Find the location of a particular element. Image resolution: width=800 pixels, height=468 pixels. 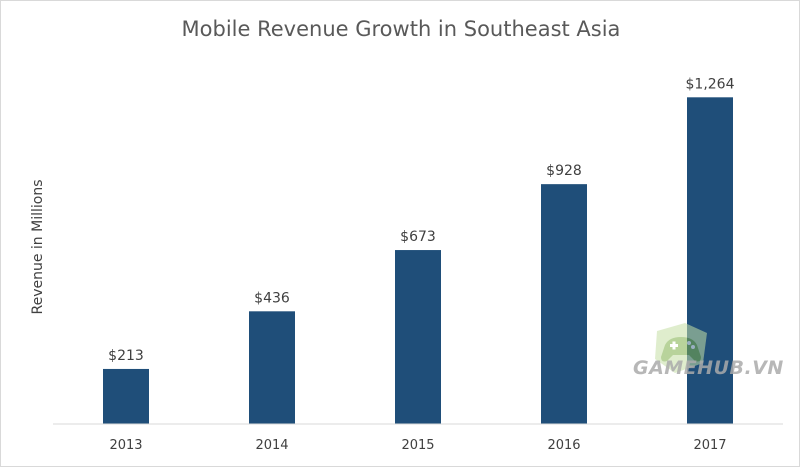

data-label-2017: $1,264 is located at coordinates (710, 84).